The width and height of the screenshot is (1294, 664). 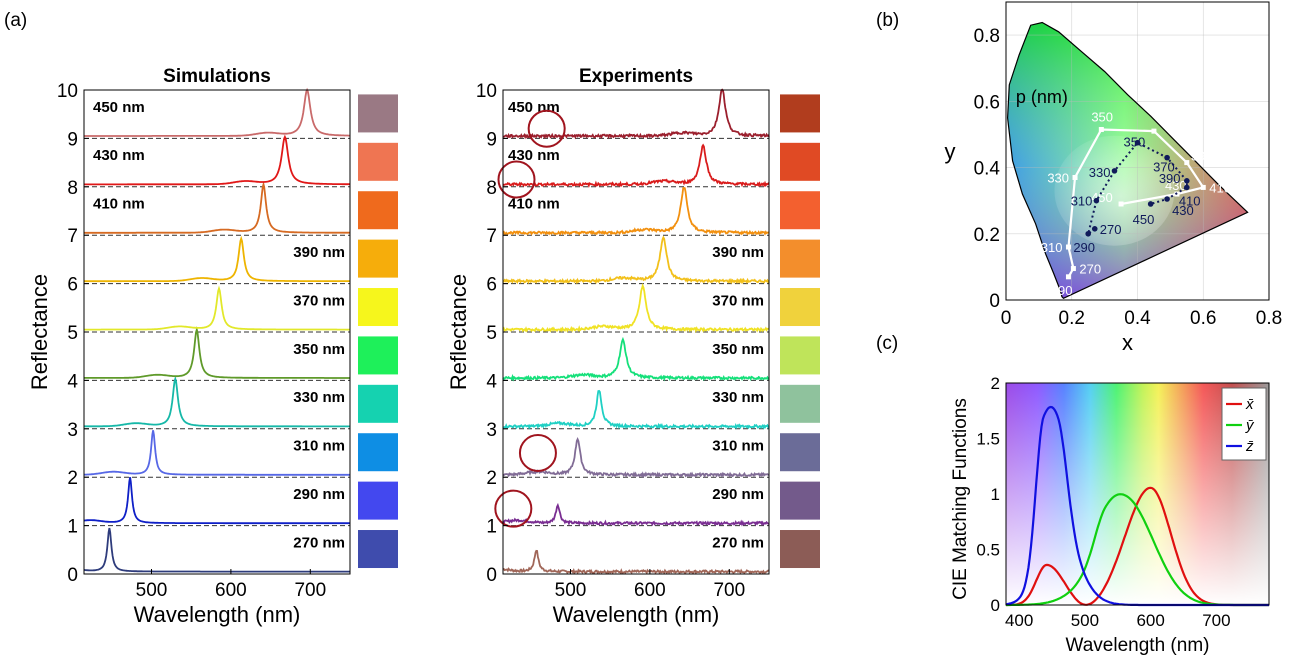 What do you see at coordinates (217, 76) in the screenshot?
I see `plot-title: Simulations` at bounding box center [217, 76].